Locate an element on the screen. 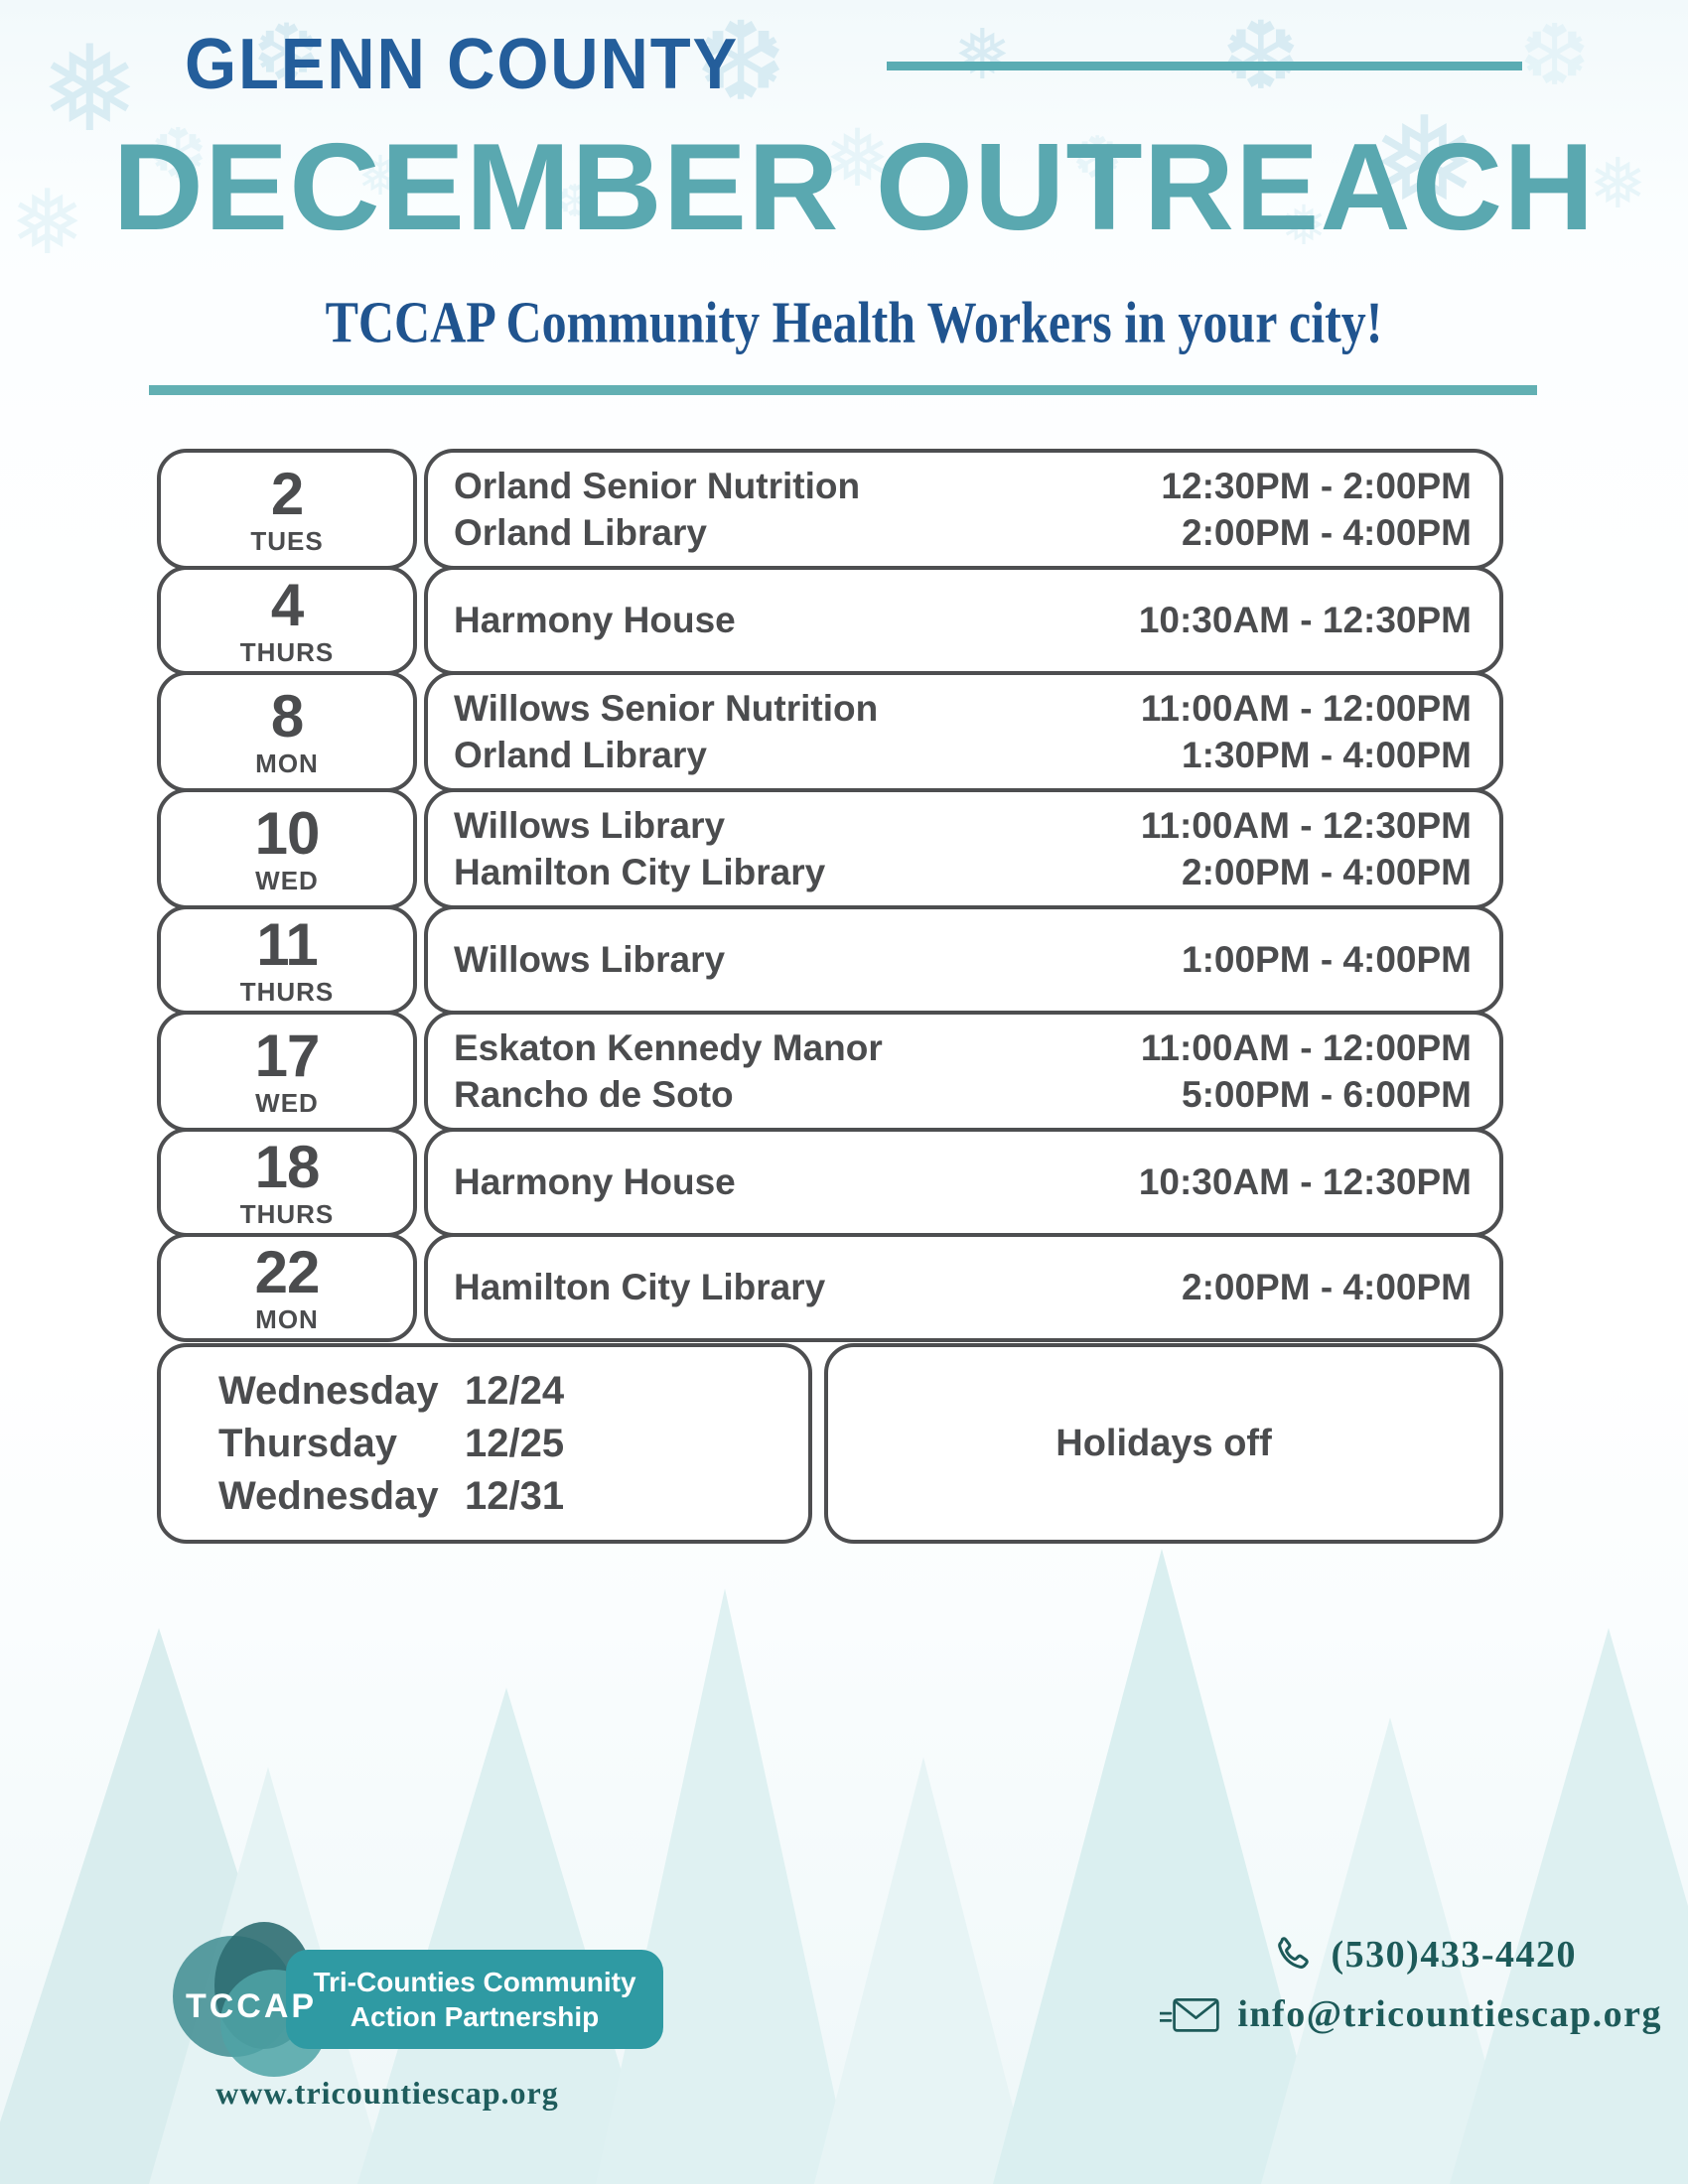 The image size is (1688, 2184). holiday-weekday: Wednesday is located at coordinates (328, 1495).